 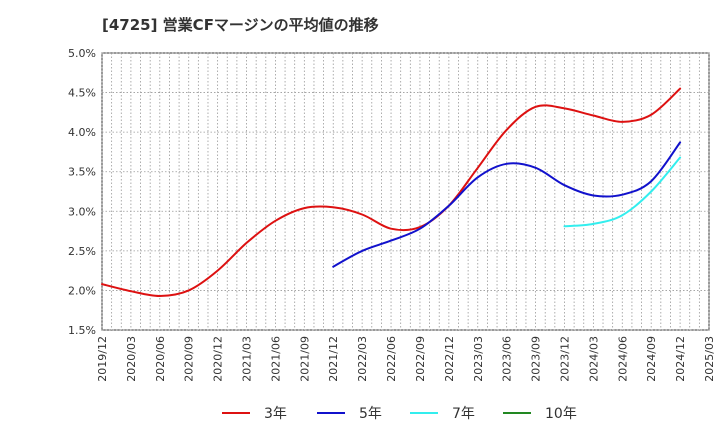 What do you see at coordinates (160, 359) in the screenshot?
I see `x-tick-label: 2020/06` at bounding box center [160, 359].